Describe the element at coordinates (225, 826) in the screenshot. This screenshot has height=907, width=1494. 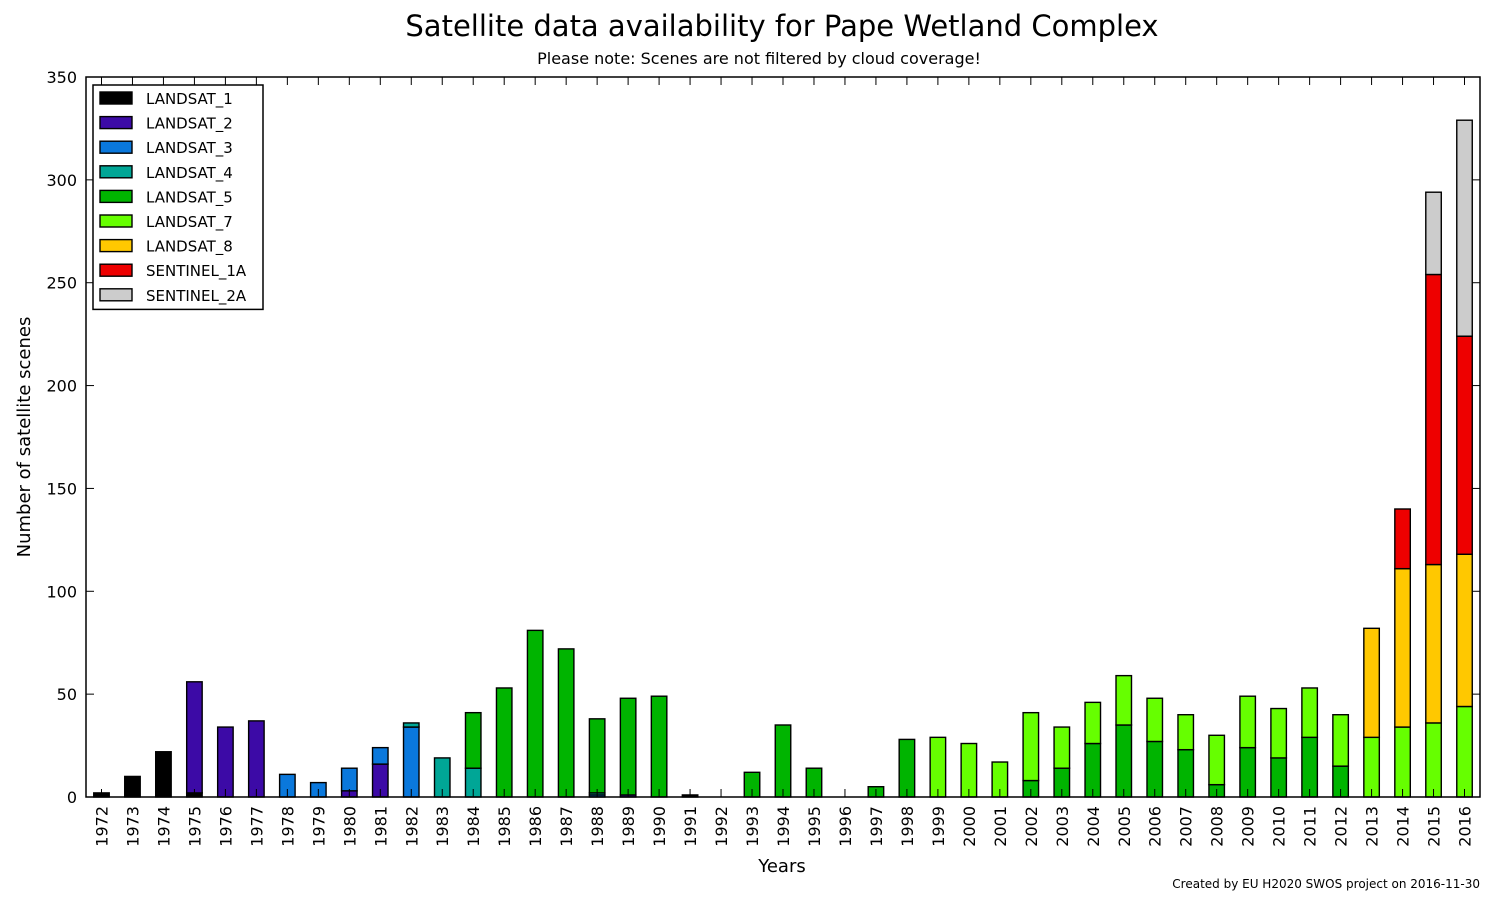
I see `x-tick-label: 1976` at that location.